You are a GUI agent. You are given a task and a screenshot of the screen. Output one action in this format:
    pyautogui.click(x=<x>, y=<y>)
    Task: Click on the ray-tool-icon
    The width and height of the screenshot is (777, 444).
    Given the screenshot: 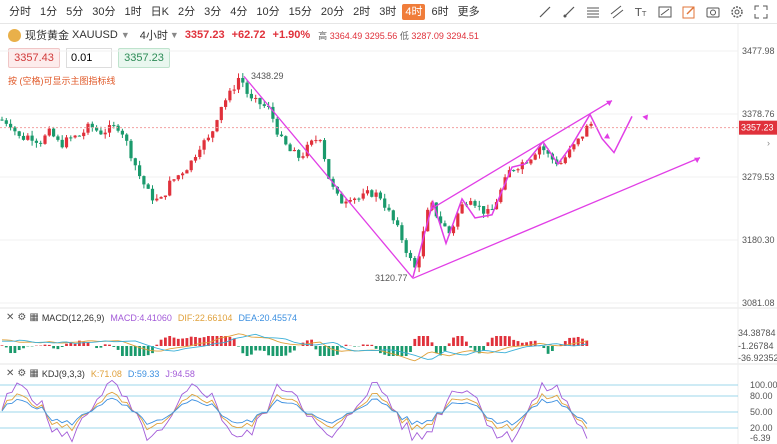 What is the action you would take?
    pyautogui.click(x=569, y=12)
    